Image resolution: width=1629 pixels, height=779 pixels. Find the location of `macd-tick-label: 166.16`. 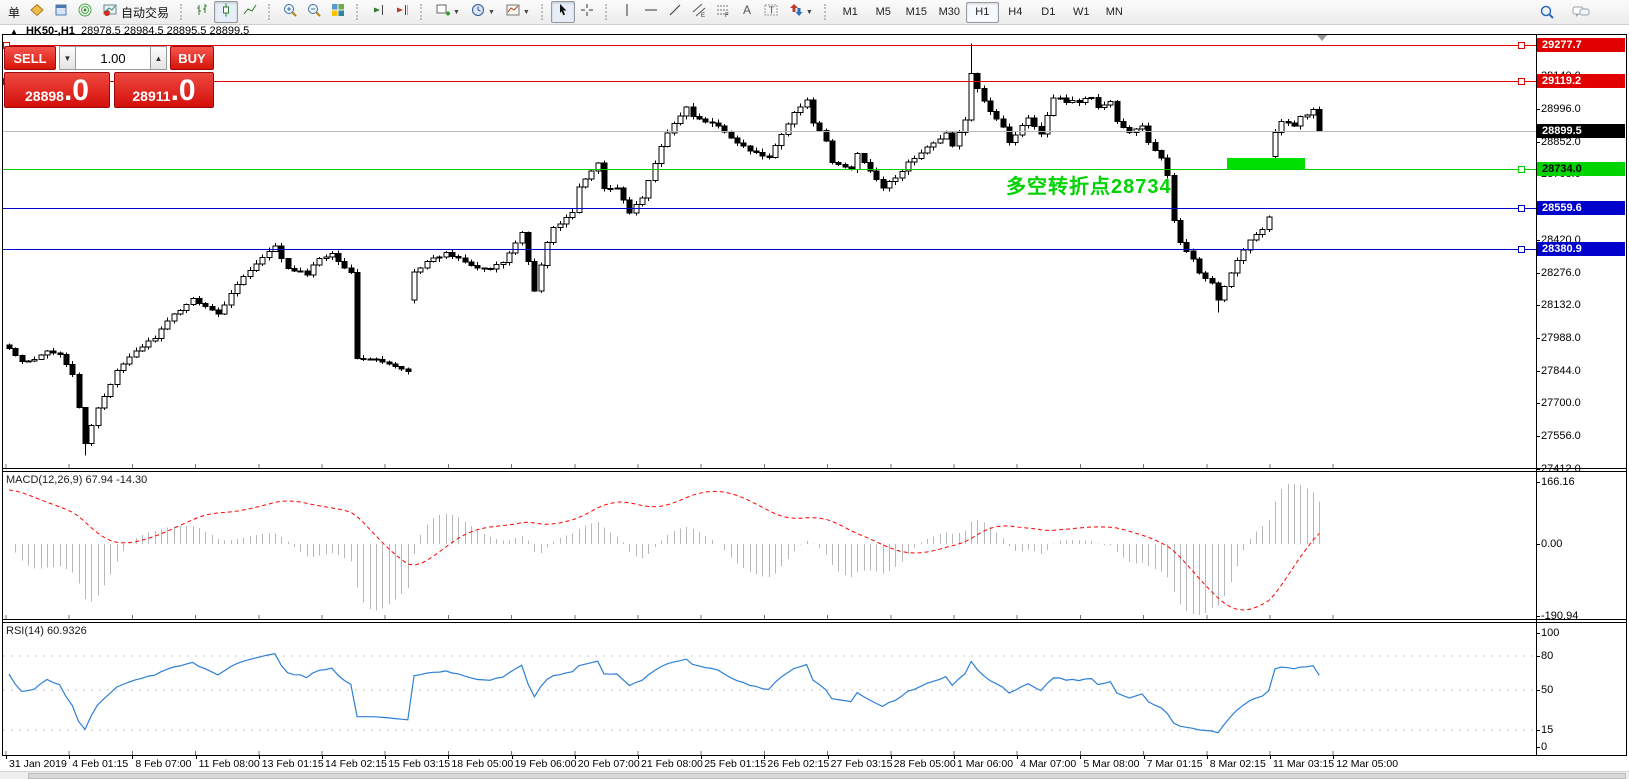

macd-tick-label: 166.16 is located at coordinates (1558, 481).